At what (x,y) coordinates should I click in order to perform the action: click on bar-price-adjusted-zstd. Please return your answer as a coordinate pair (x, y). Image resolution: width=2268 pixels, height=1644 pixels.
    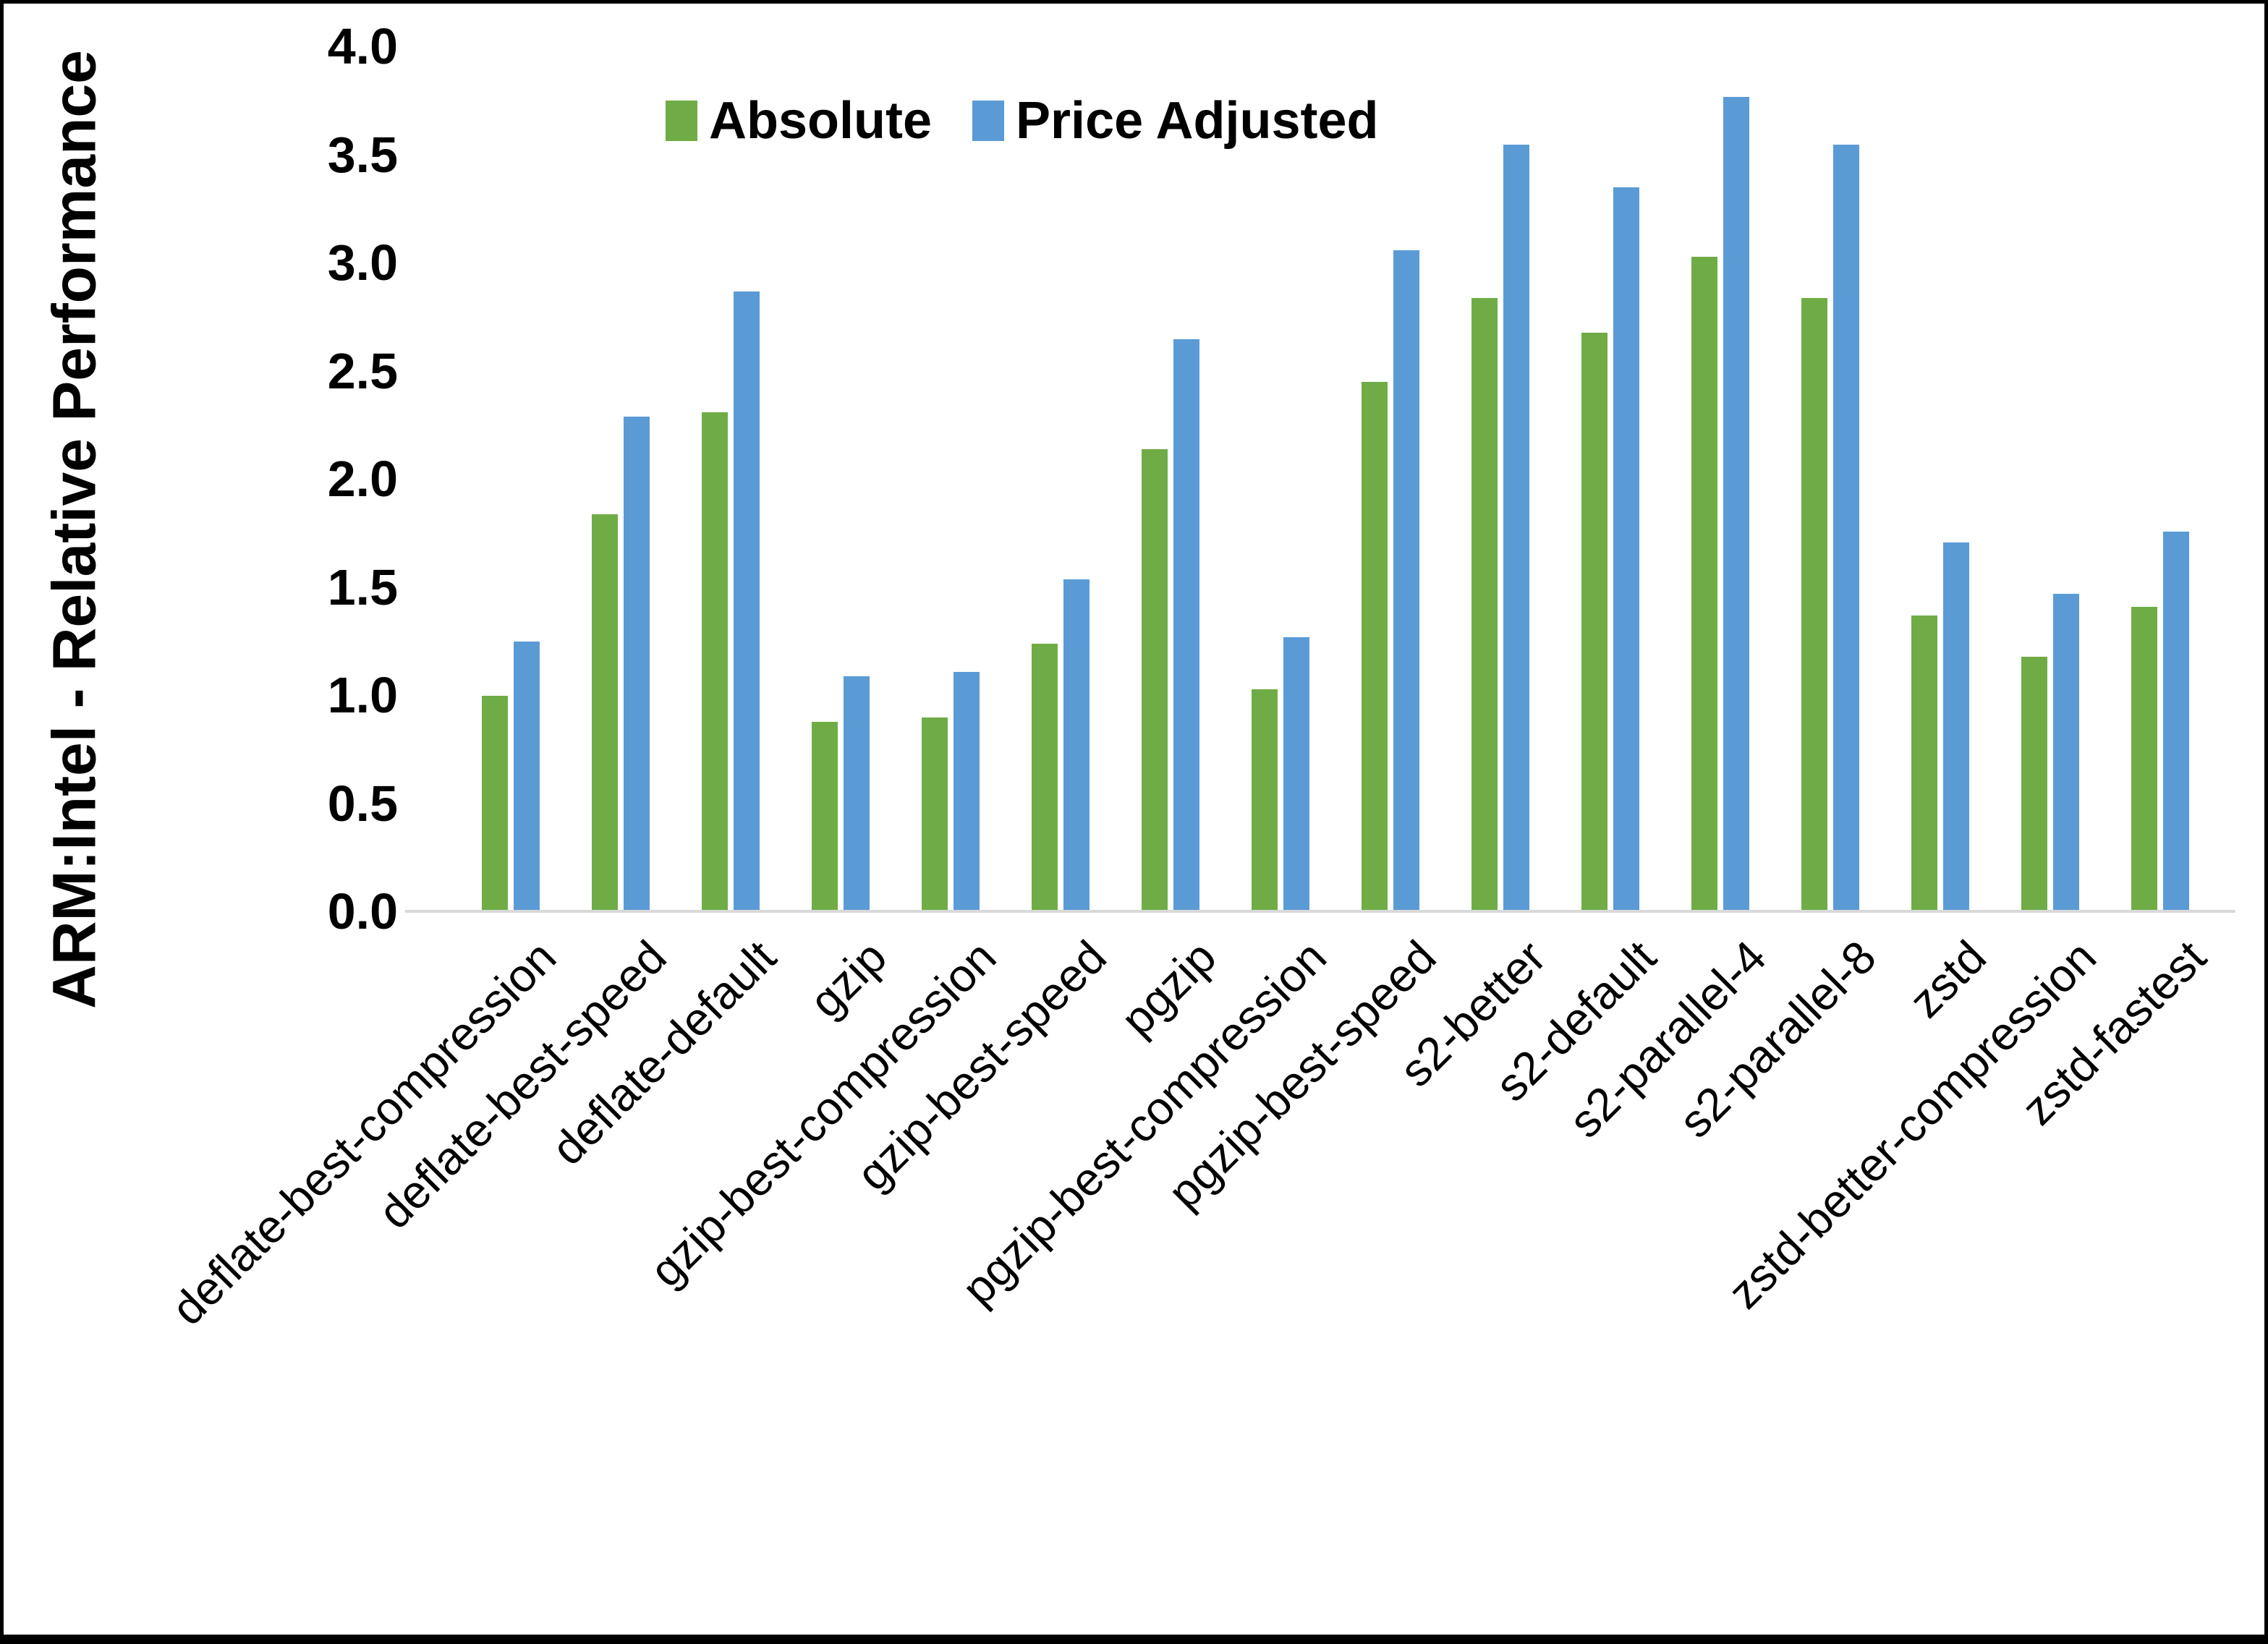
    Looking at the image, I should click on (1956, 726).